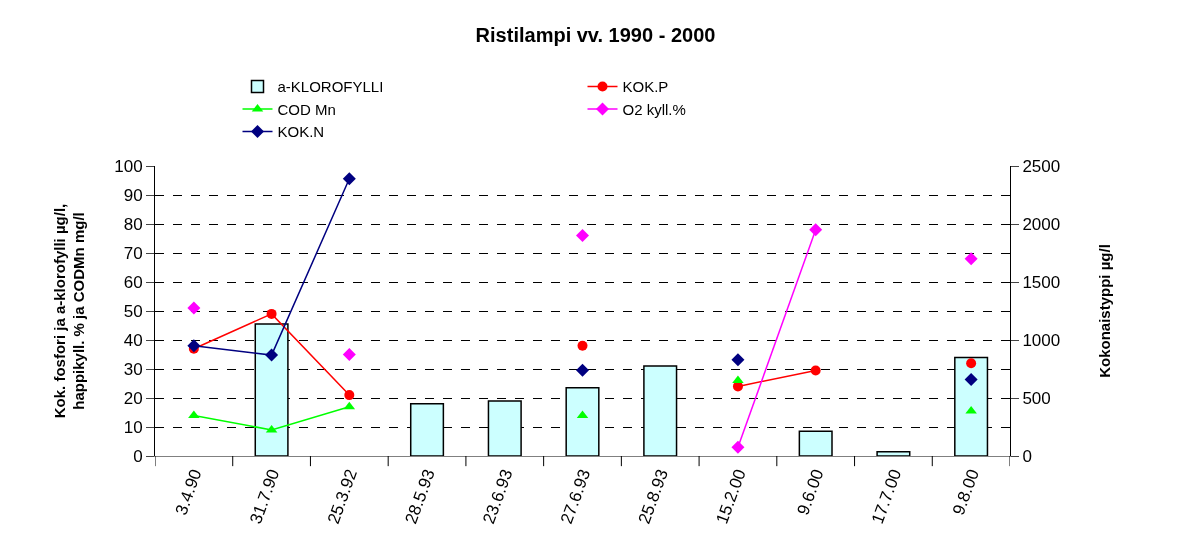 This screenshot has height=552, width=1191. What do you see at coordinates (810, 492) in the screenshot?
I see `x-tick-label: 9.6.00` at bounding box center [810, 492].